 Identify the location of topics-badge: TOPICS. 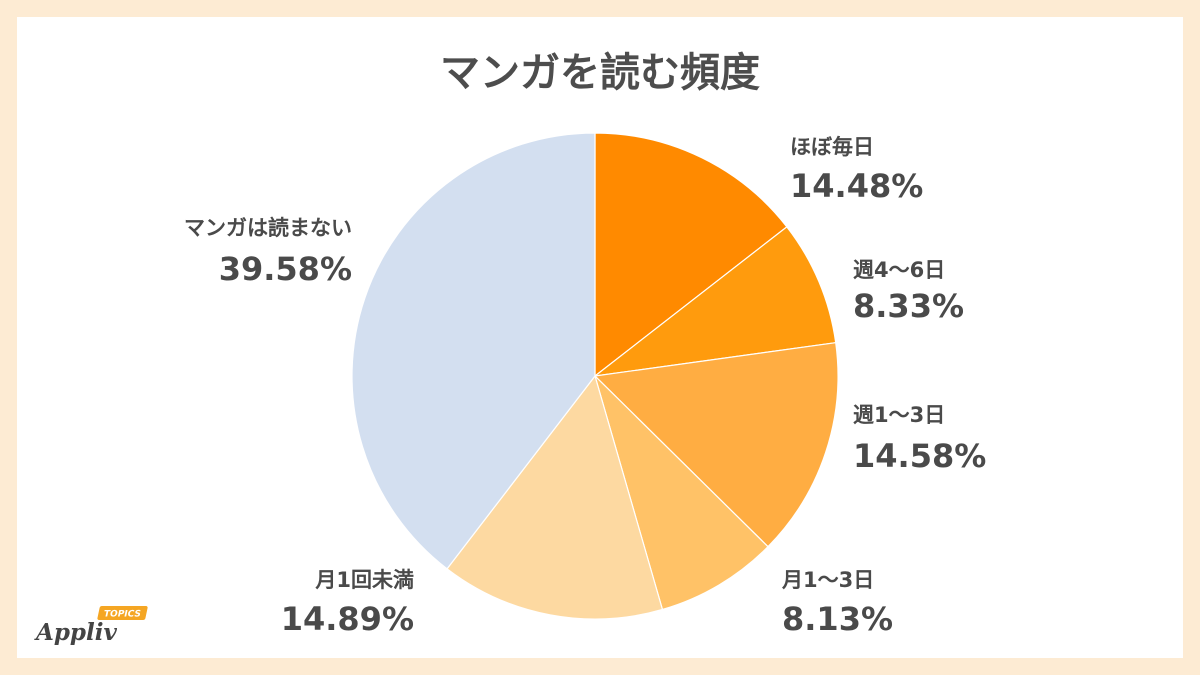
(122, 613).